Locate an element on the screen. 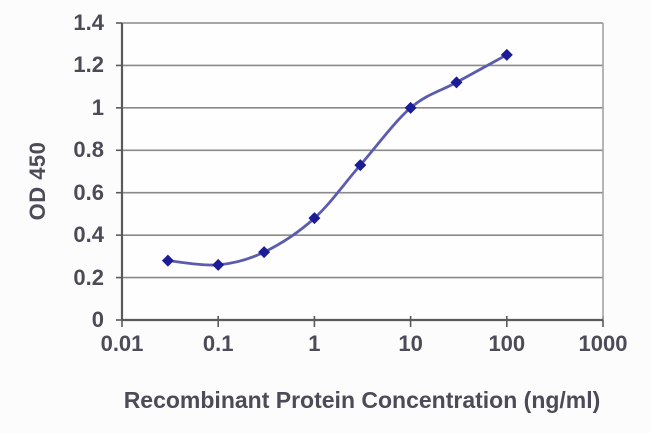 The image size is (650, 433). x-tick-label: 10 is located at coordinates (410, 343).